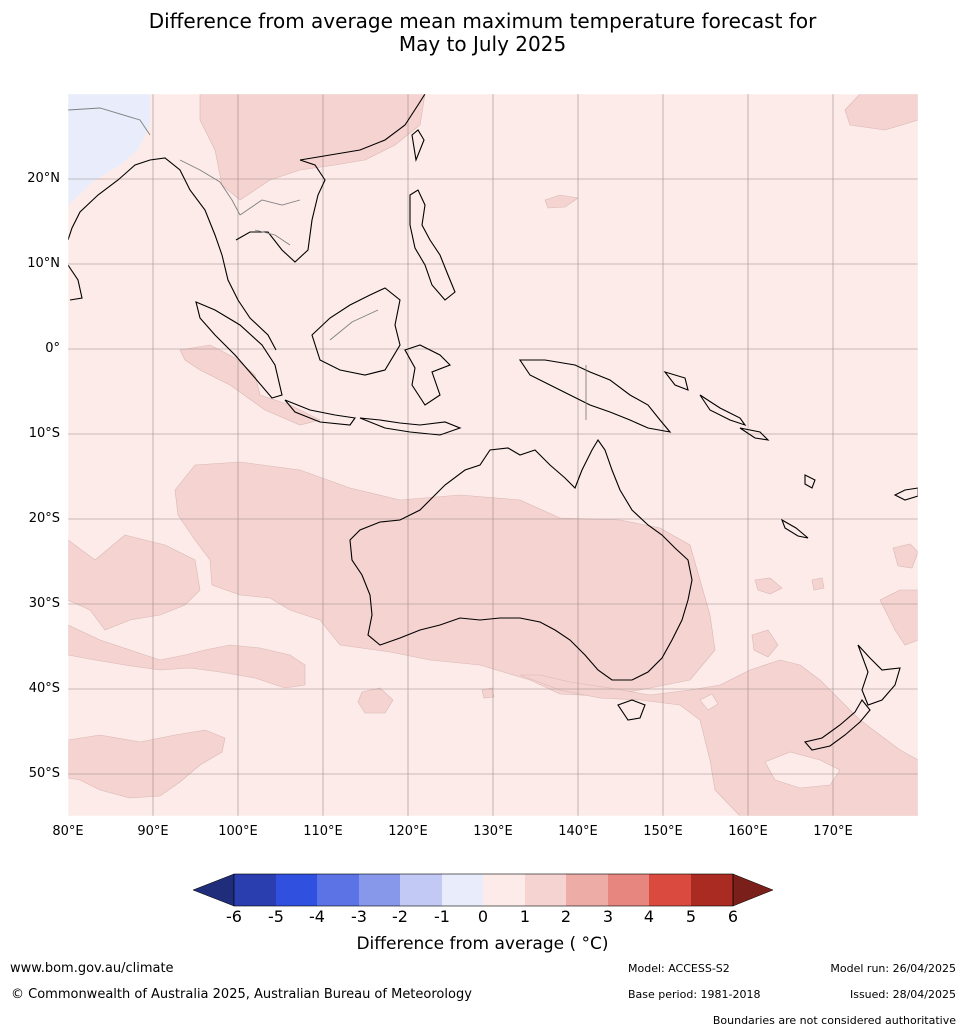 The height and width of the screenshot is (1035, 965). What do you see at coordinates (748, 831) in the screenshot?
I see `lon-label: 160°E` at bounding box center [748, 831].